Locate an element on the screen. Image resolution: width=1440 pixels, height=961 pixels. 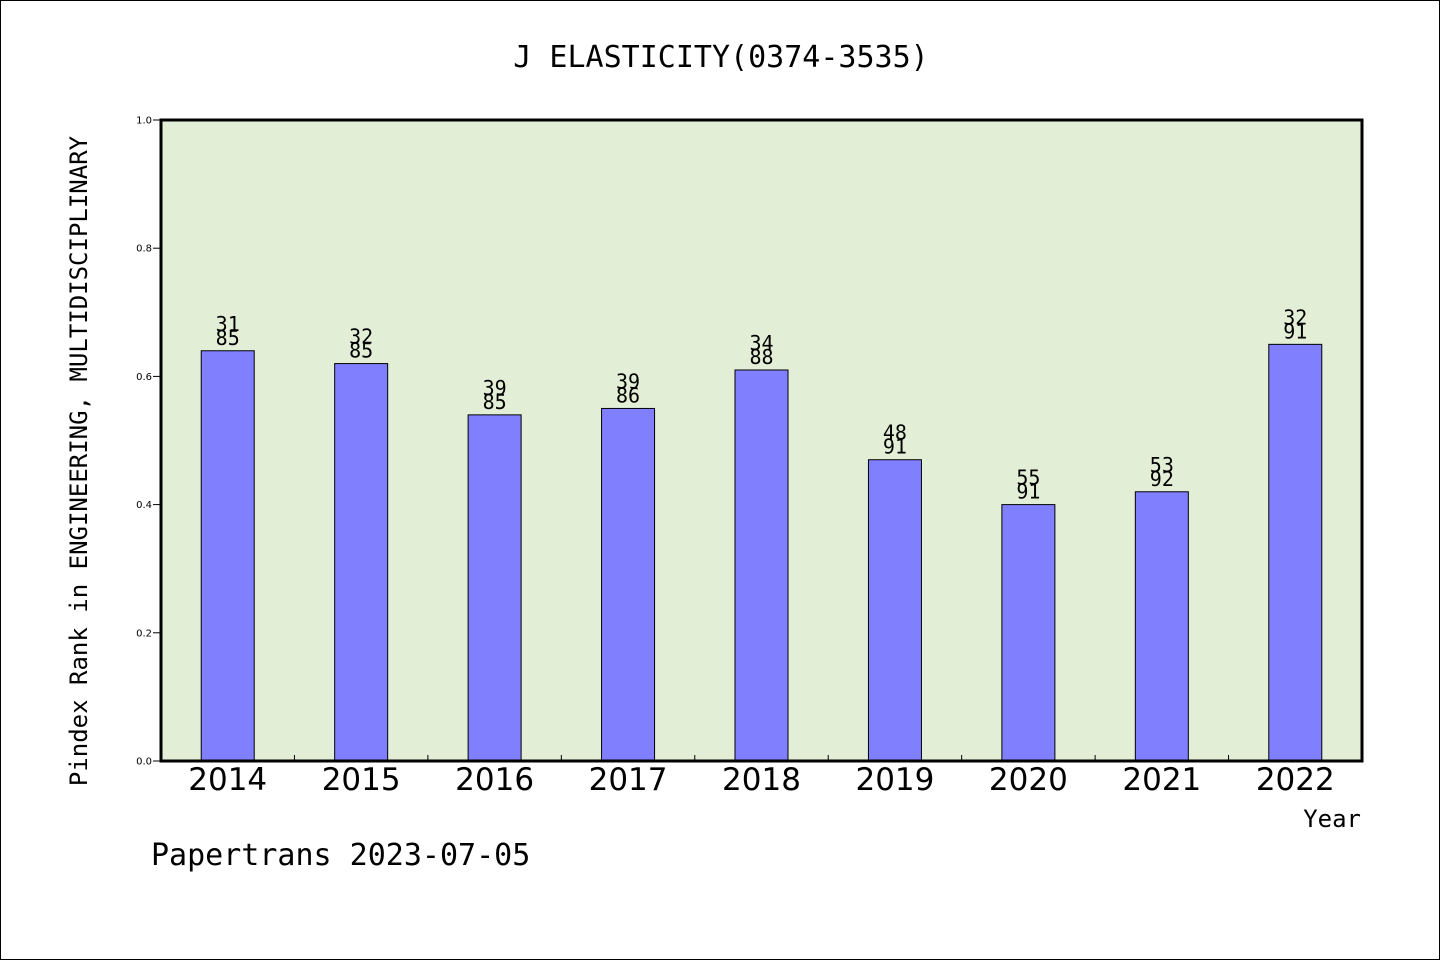
bar-2017 is located at coordinates (628, 584).